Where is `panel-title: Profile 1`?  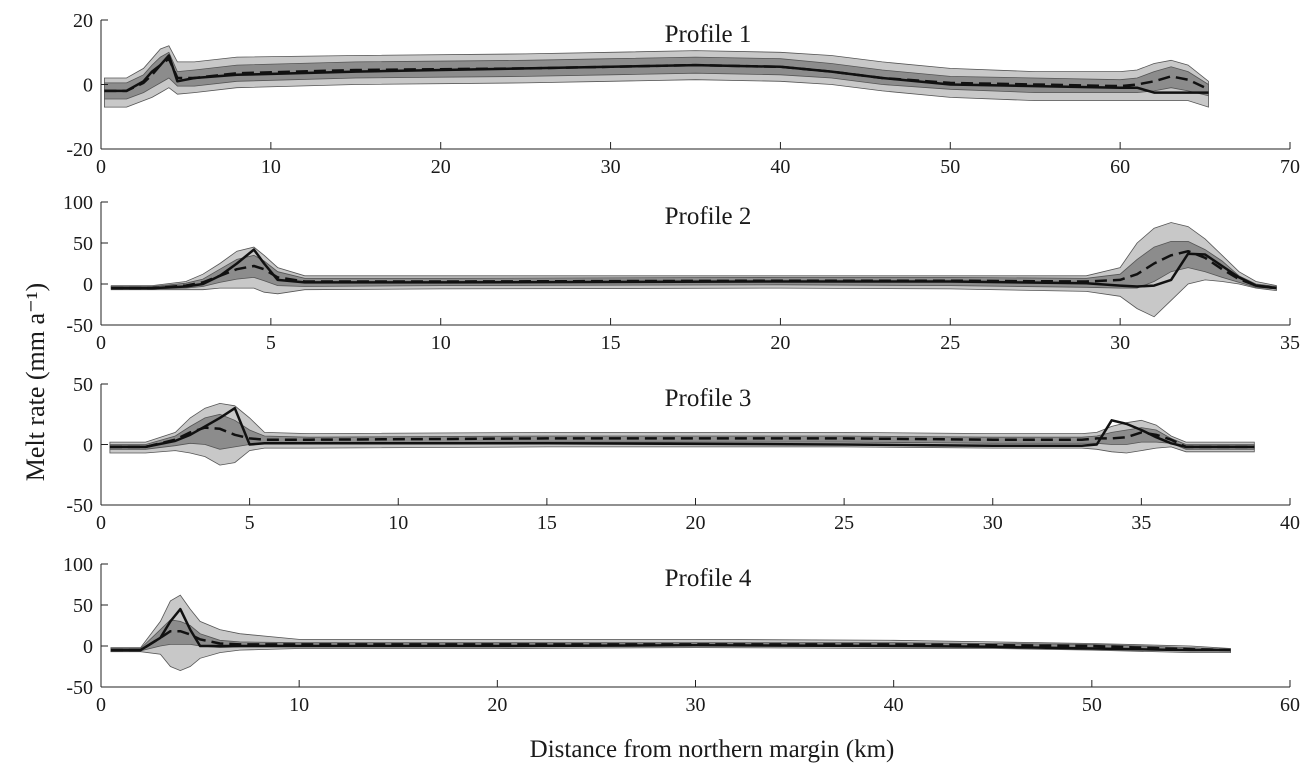
panel-title: Profile 1 is located at coordinates (708, 34).